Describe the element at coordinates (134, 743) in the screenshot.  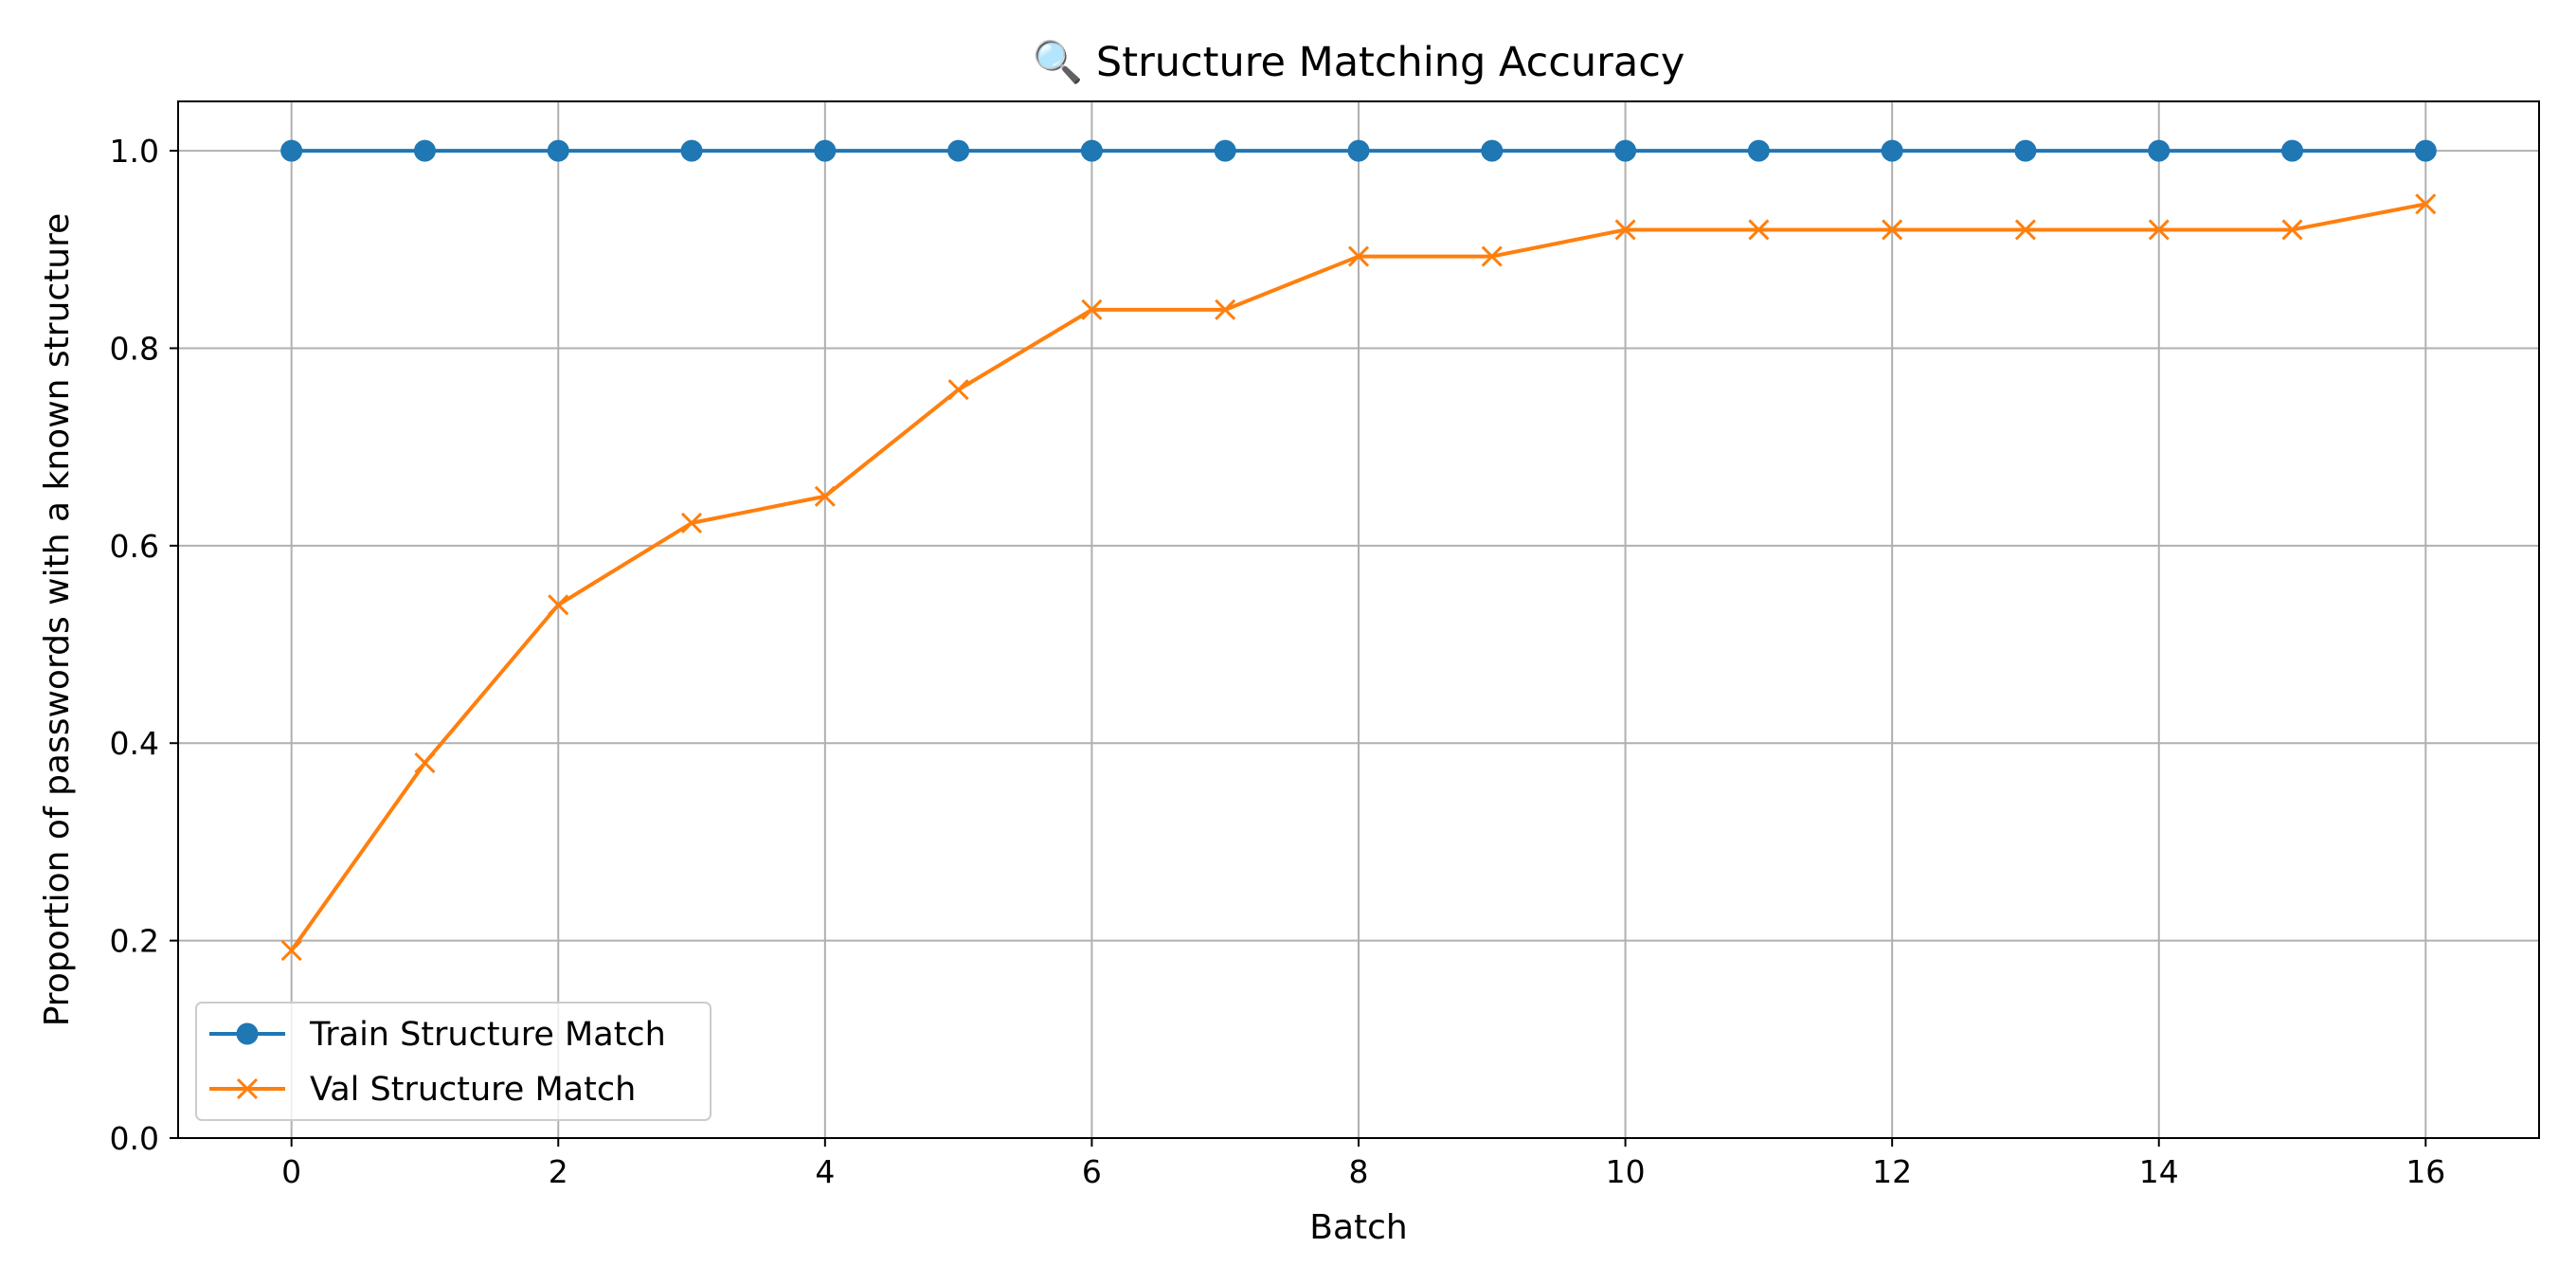
I see `y-tick-label: 0.4` at that location.